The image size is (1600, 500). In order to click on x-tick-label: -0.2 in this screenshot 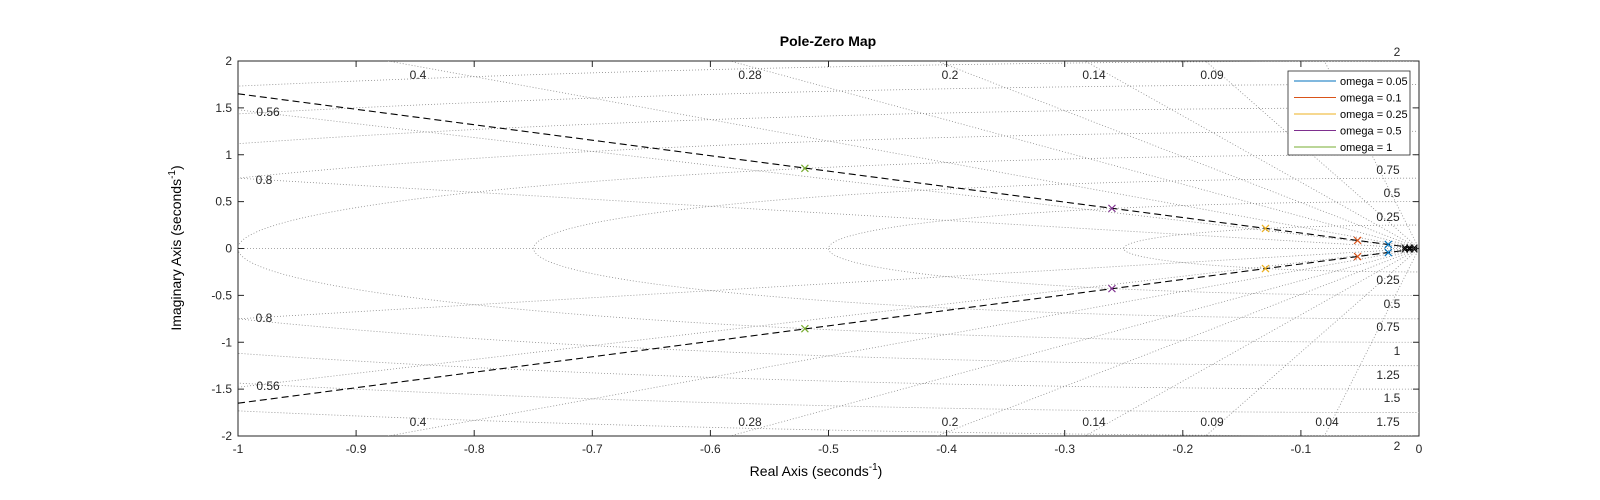, I will do `click(1182, 449)`.